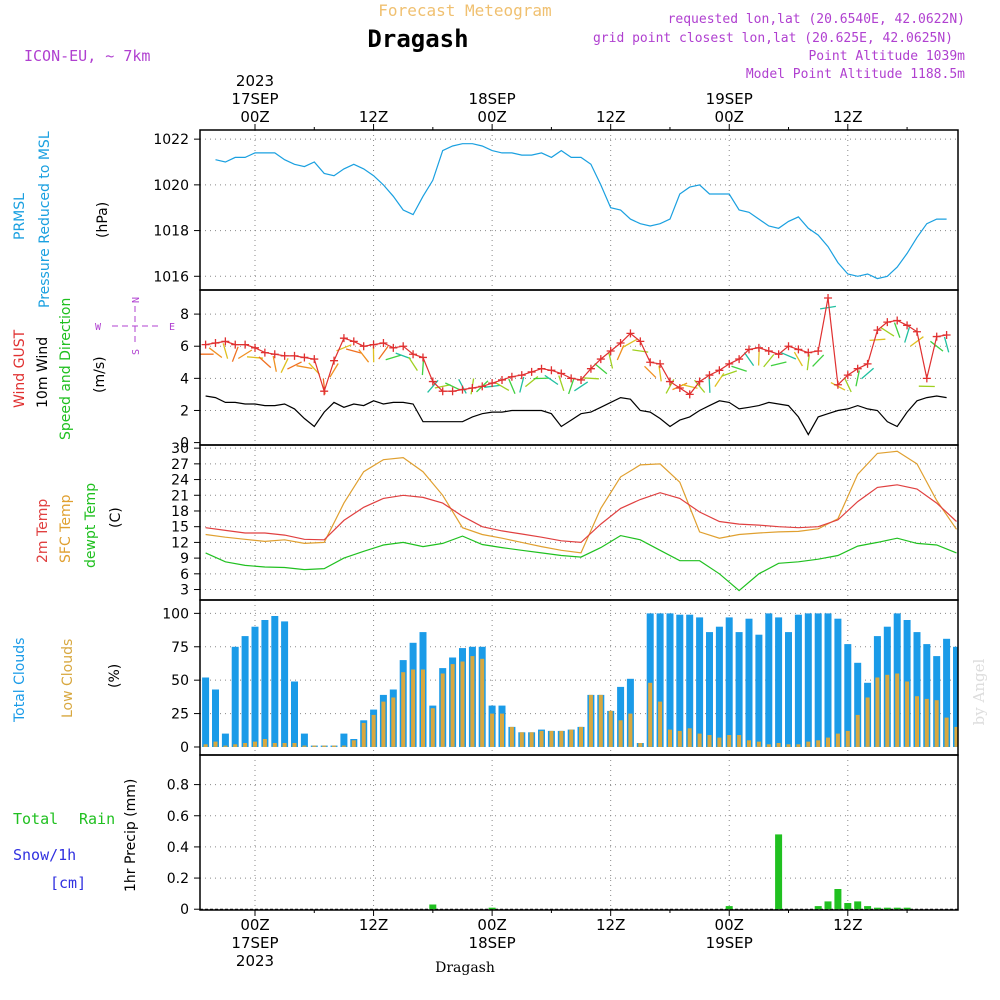  What do you see at coordinates (172, 327) in the screenshot?
I see `compass-e: E` at bounding box center [172, 327].